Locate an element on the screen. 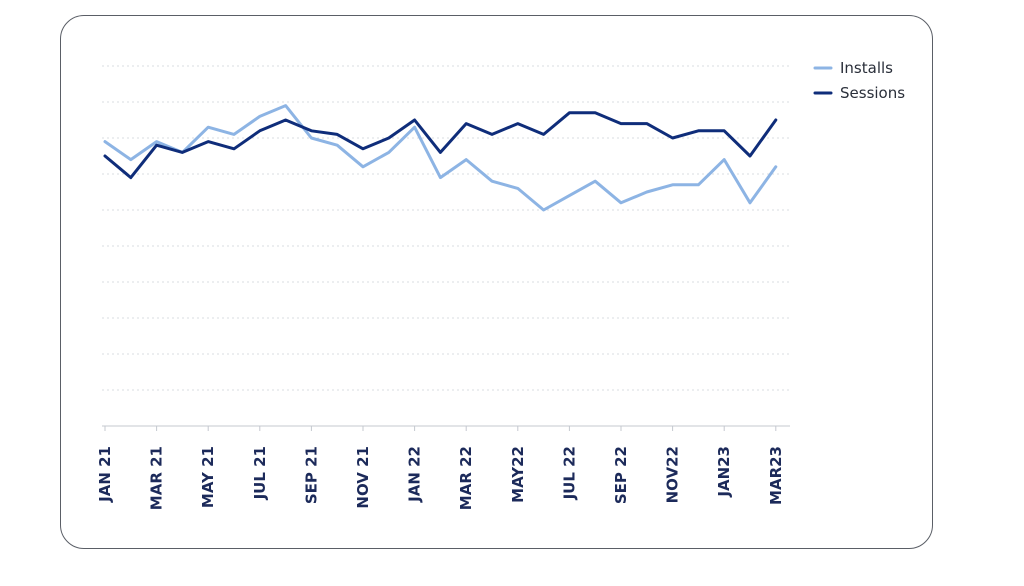 Image resolution: width=1024 pixels, height=586 pixels. x-tick-label: NOV22 is located at coordinates (673, 474).